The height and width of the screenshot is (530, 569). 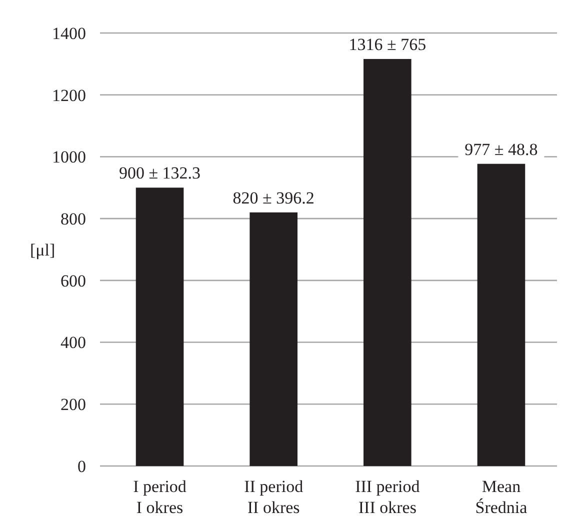 What do you see at coordinates (274, 497) in the screenshot?
I see `x-tick-label: II period II okres` at bounding box center [274, 497].